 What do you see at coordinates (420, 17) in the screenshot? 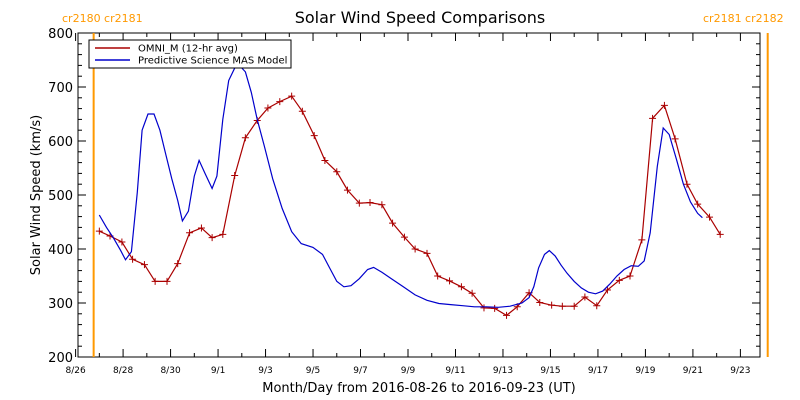
I see `chart-title: Solar Wind Speed Comparisons` at bounding box center [420, 17].